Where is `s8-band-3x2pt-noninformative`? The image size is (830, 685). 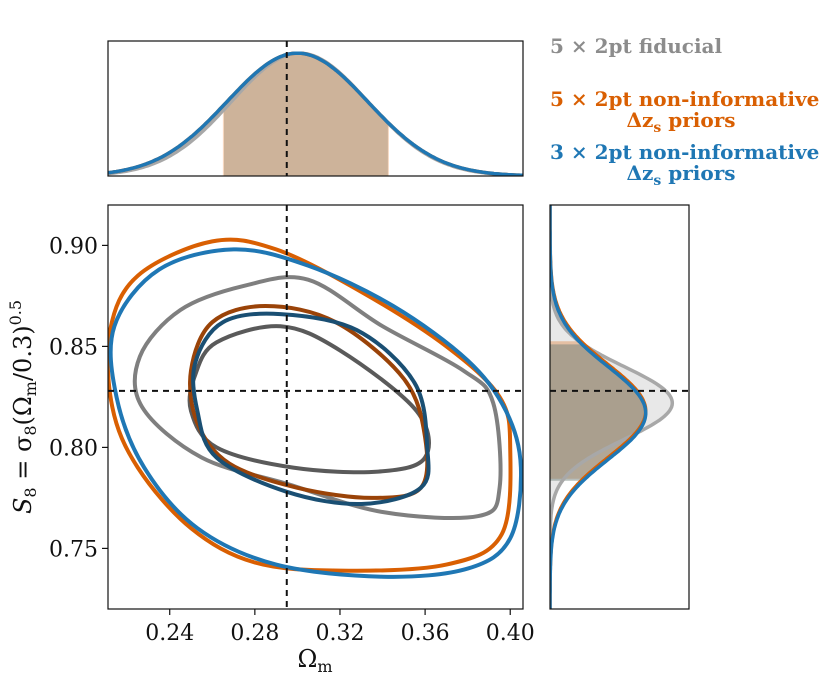
s8-band-3x2pt-noninformative is located at coordinates (598, 412).